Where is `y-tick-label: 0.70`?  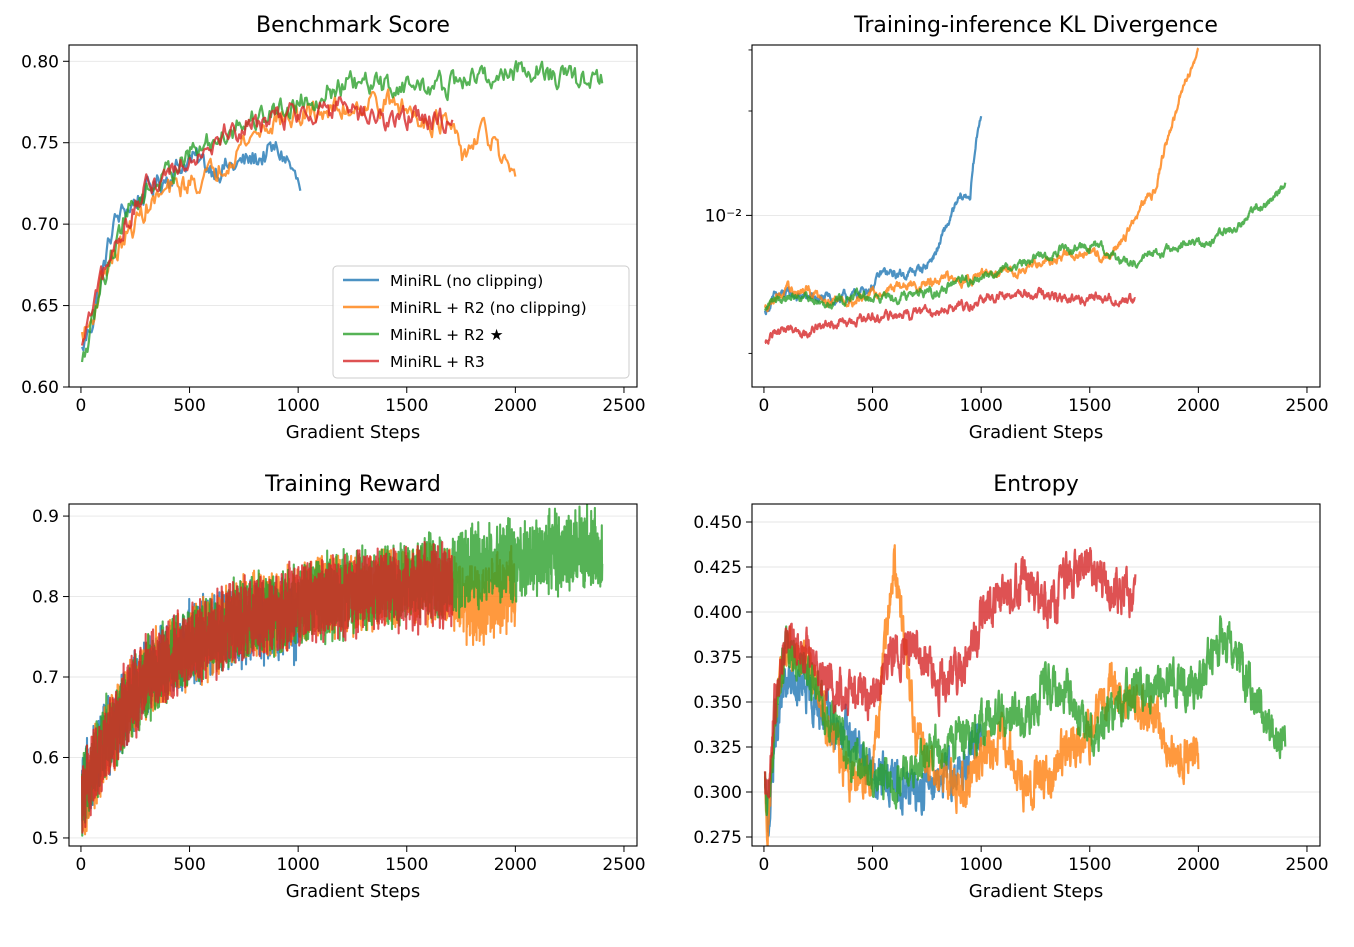
y-tick-label: 0.70 is located at coordinates (40, 225).